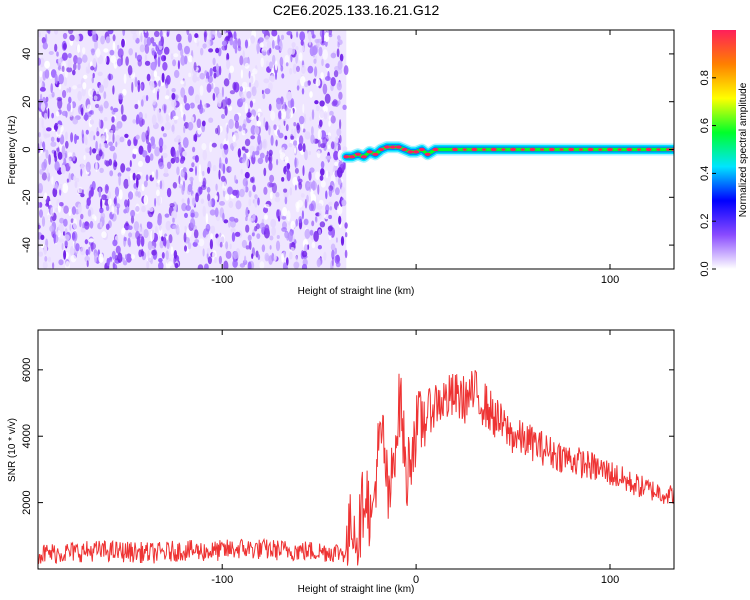 This screenshot has height=600, width=750. What do you see at coordinates (610, 580) in the screenshot?
I see `x-tick-label: 100` at bounding box center [610, 580].